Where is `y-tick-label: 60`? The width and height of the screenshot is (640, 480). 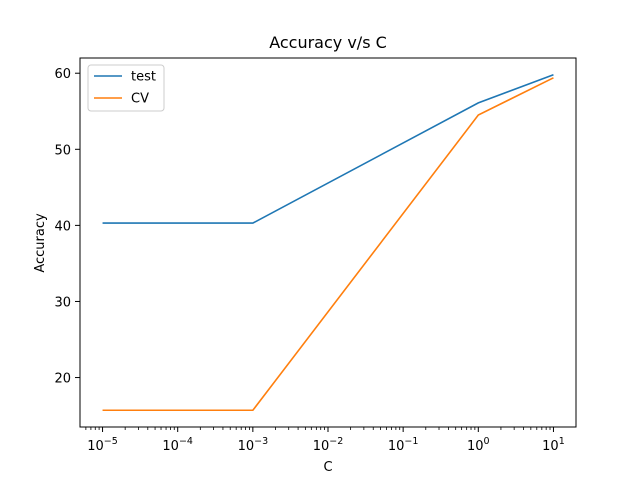 y-tick-label: 60 is located at coordinates (62, 74).